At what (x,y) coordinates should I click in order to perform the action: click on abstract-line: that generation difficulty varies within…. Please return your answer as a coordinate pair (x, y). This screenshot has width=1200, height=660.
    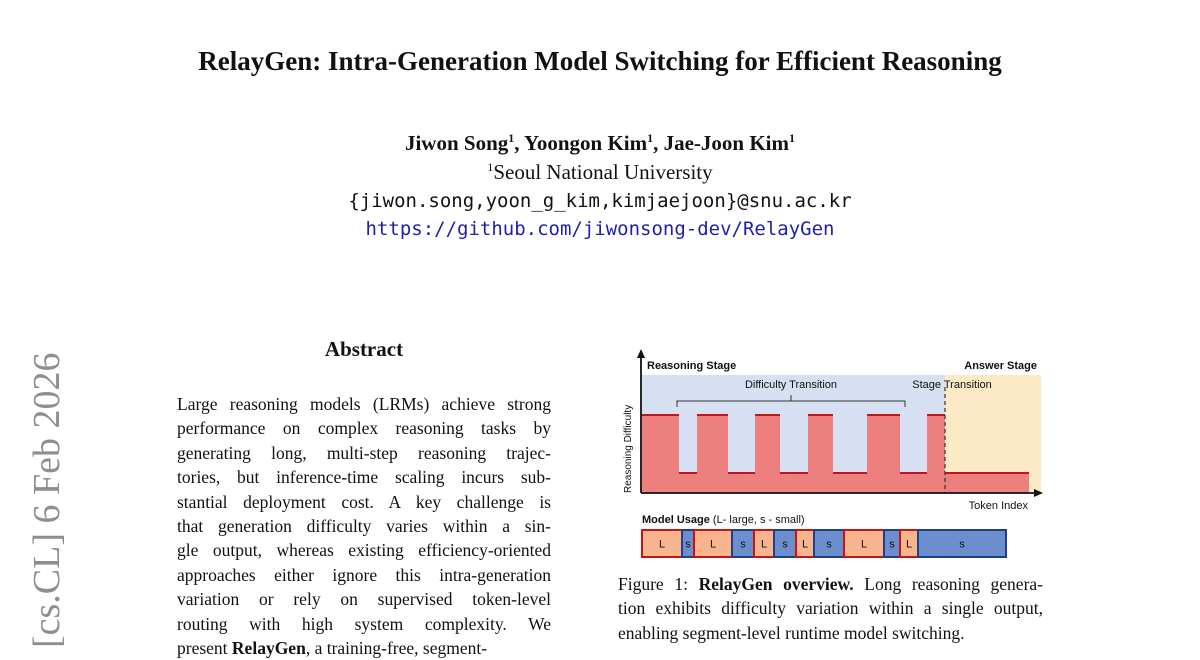
    Looking at the image, I should click on (364, 525).